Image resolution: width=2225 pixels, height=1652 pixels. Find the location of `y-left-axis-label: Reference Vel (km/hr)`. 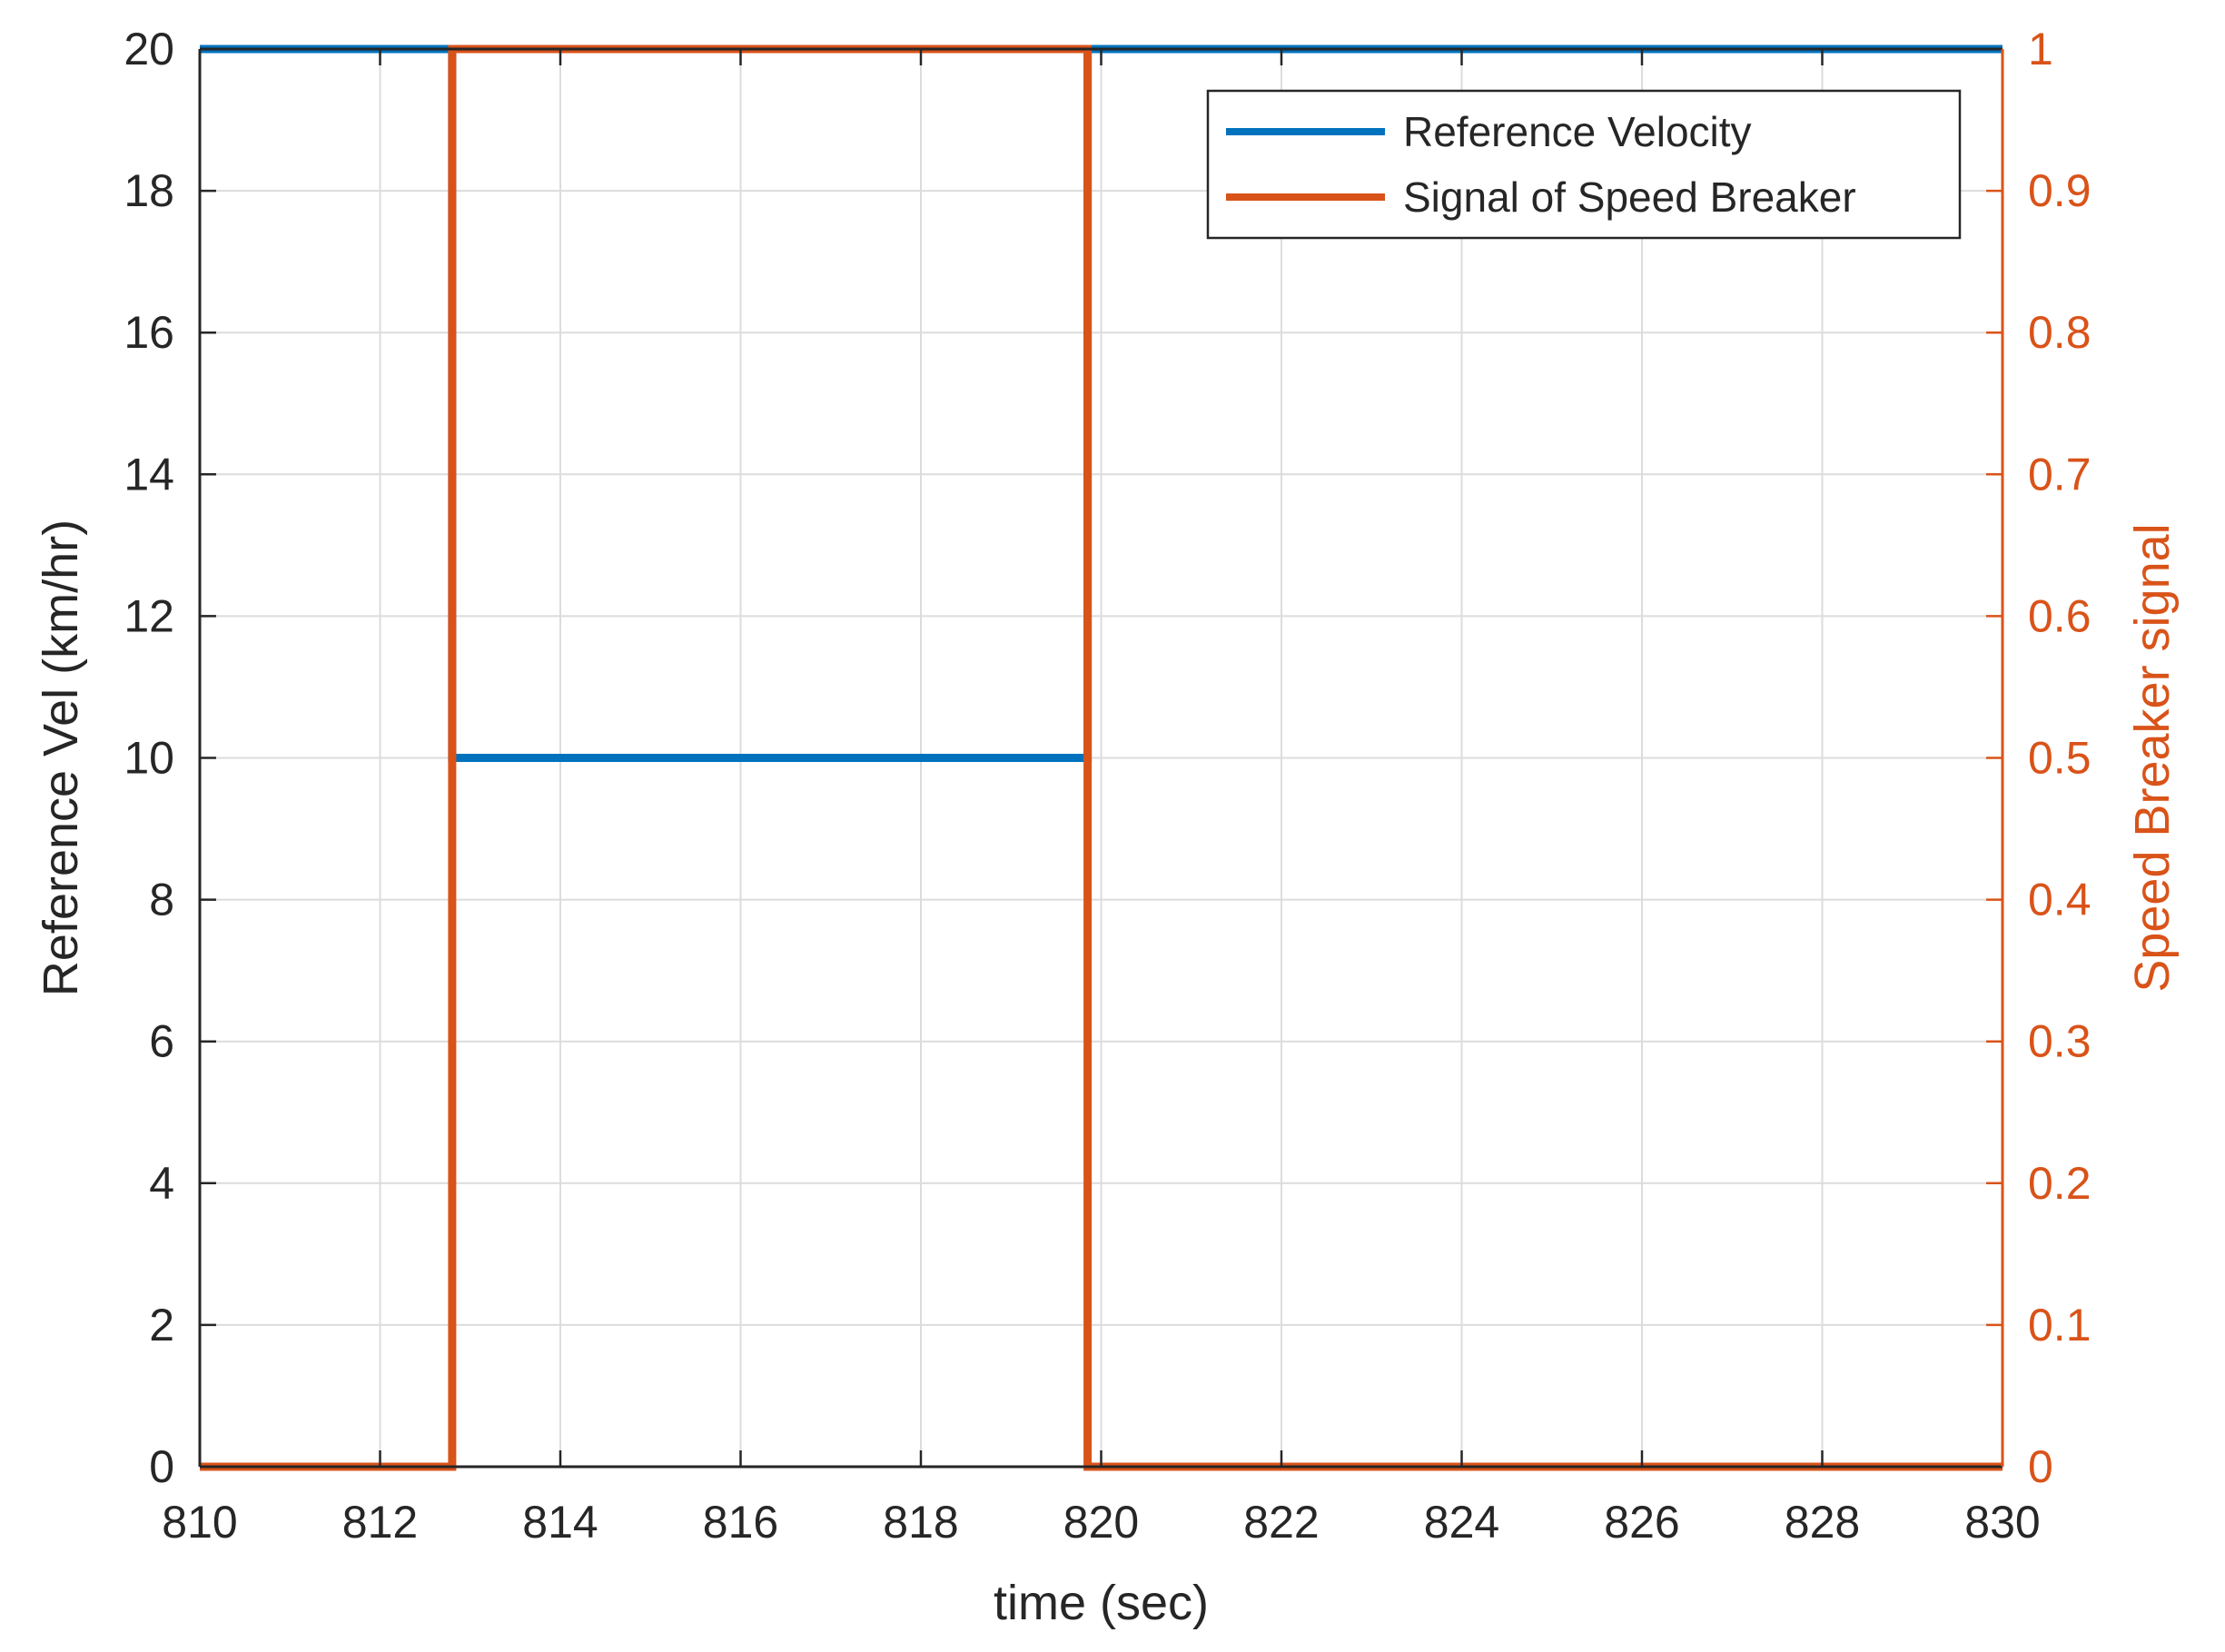

y-left-axis-label: Reference Vel (km/hr) is located at coordinates (61, 757).